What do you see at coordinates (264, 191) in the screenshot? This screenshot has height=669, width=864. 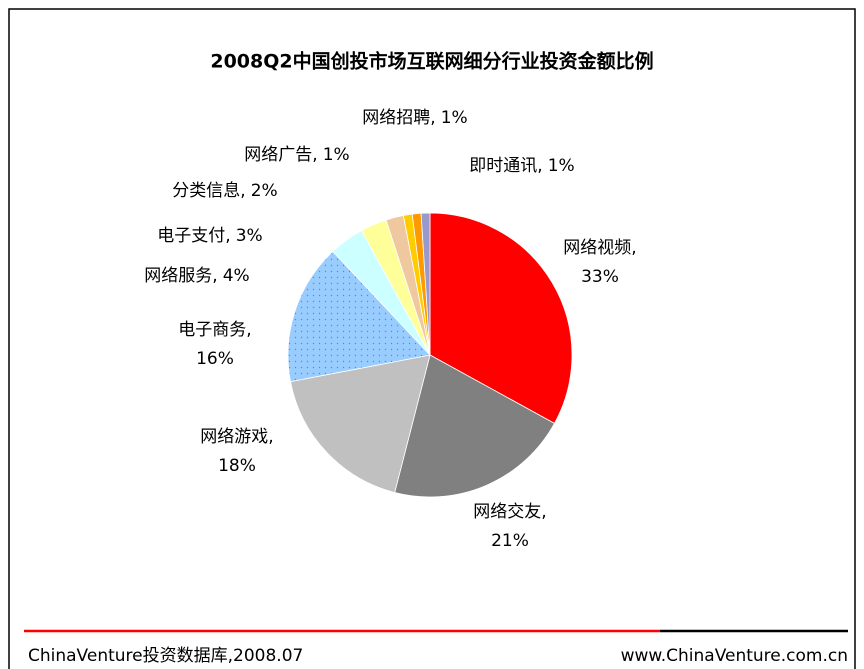 I see `value-label: 2%` at bounding box center [264, 191].